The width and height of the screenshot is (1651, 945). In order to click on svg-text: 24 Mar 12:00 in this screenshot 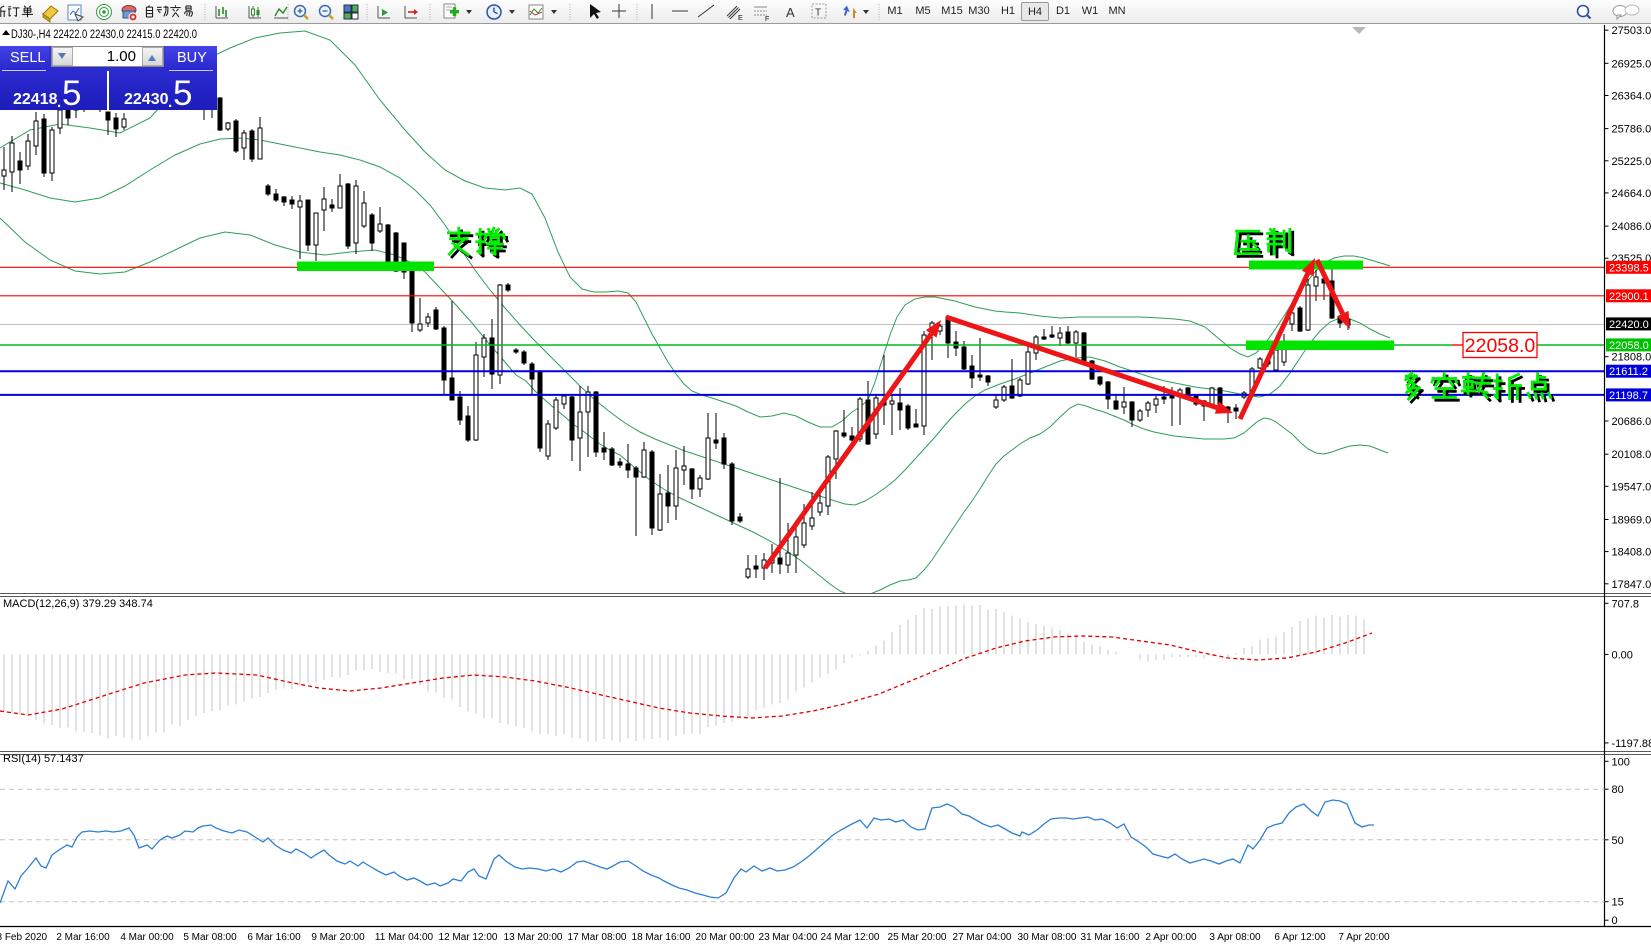, I will do `click(850, 937)`.